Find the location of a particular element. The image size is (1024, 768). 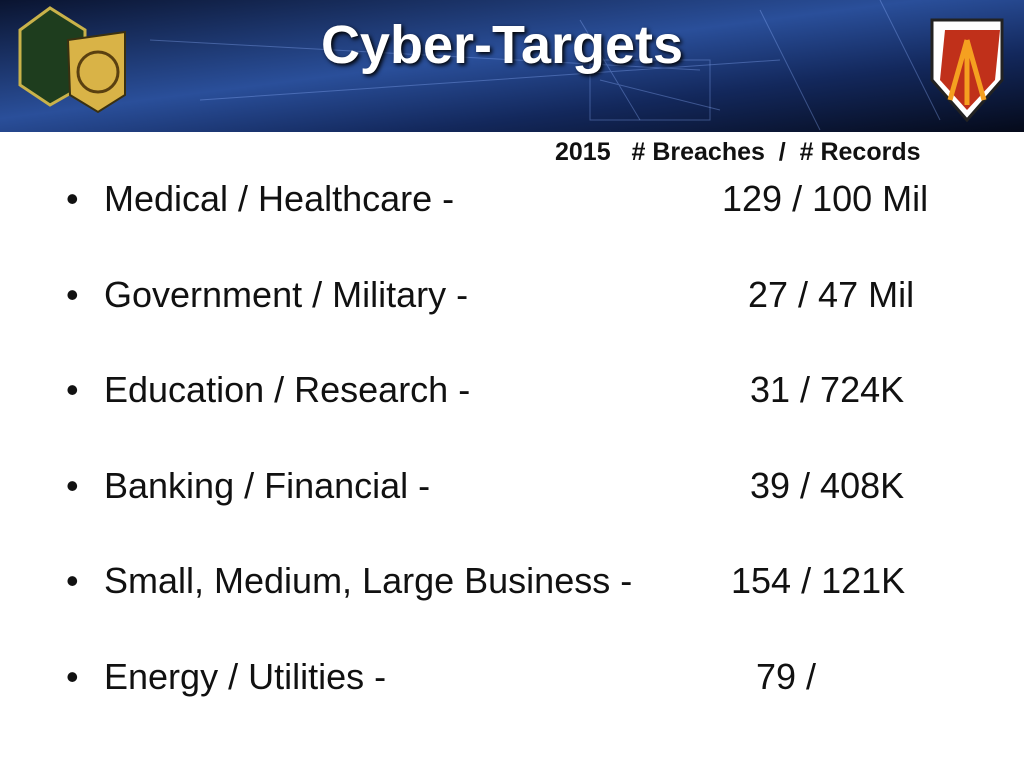

year: 2015 is located at coordinates (583, 152).